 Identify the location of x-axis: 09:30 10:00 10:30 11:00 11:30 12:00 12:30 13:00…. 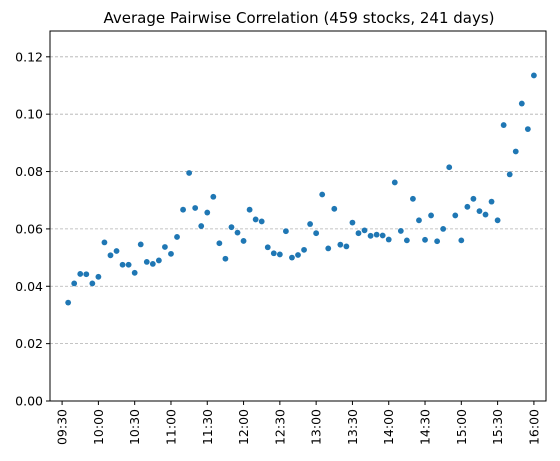
(298, 423).